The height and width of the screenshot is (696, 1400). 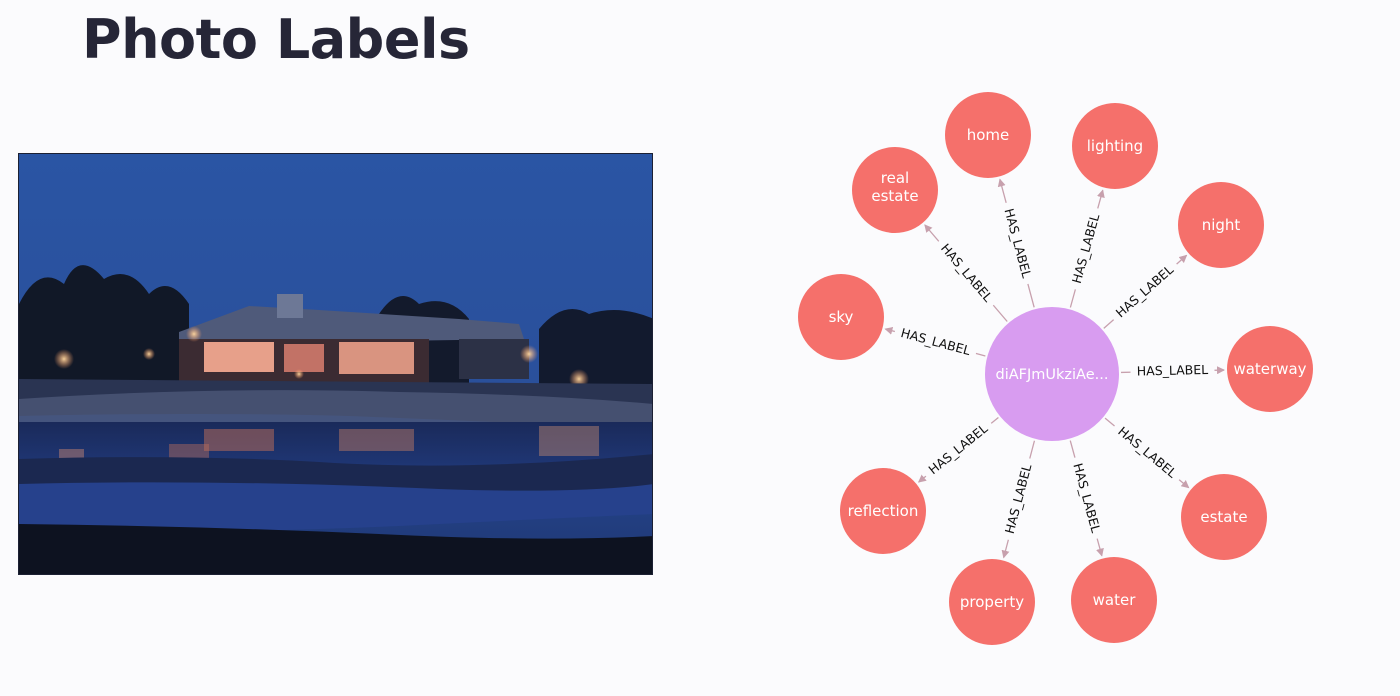 I want to click on edge-label-water: HAS_LABEL, so click(x=1086, y=497).